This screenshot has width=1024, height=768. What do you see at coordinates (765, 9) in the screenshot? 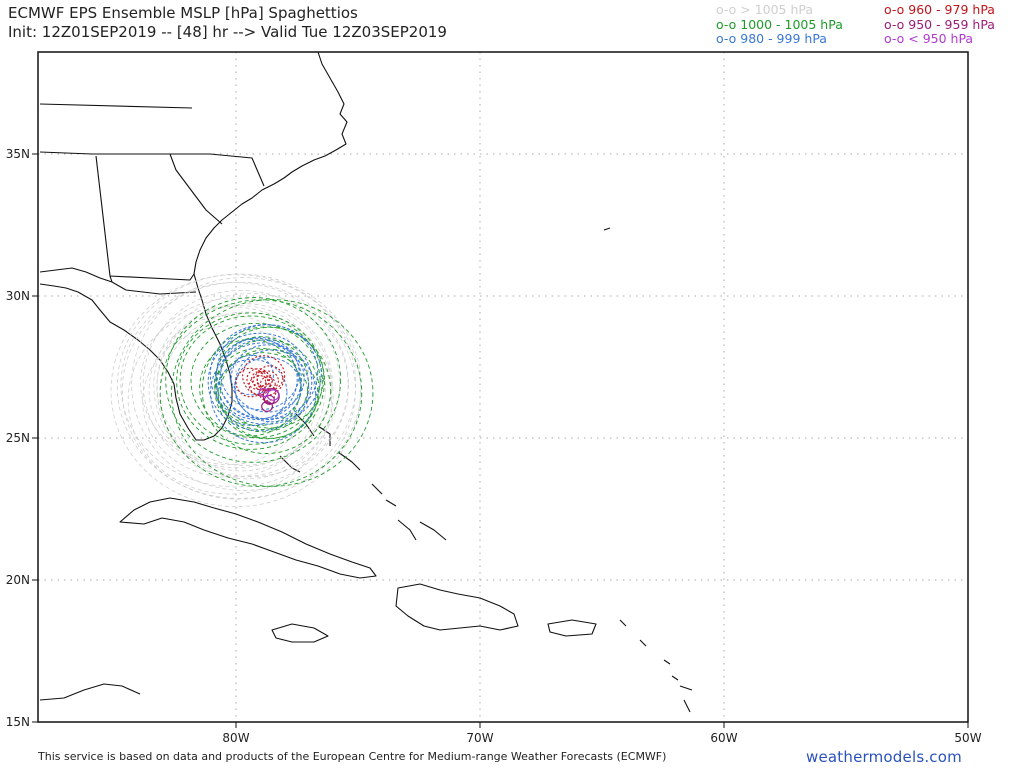
I see `legend-item-gt1005: o-o > 1005 hPa` at bounding box center [765, 9].